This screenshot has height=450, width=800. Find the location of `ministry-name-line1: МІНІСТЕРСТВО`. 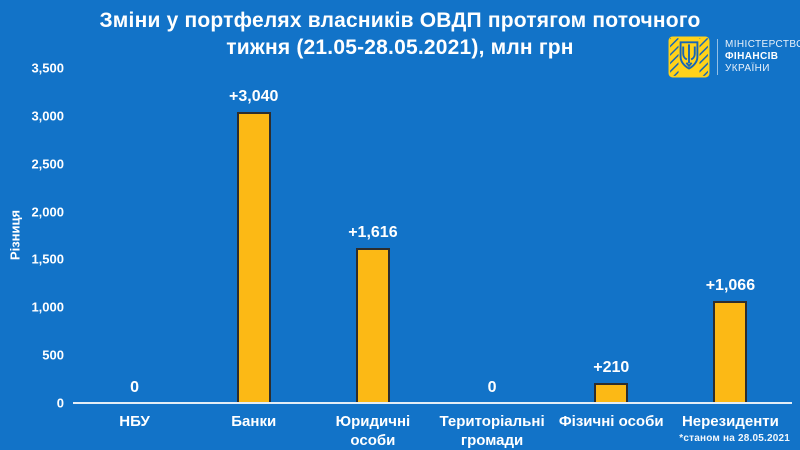

ministry-name-line1: МІНІСТЕРСТВО is located at coordinates (762, 44).